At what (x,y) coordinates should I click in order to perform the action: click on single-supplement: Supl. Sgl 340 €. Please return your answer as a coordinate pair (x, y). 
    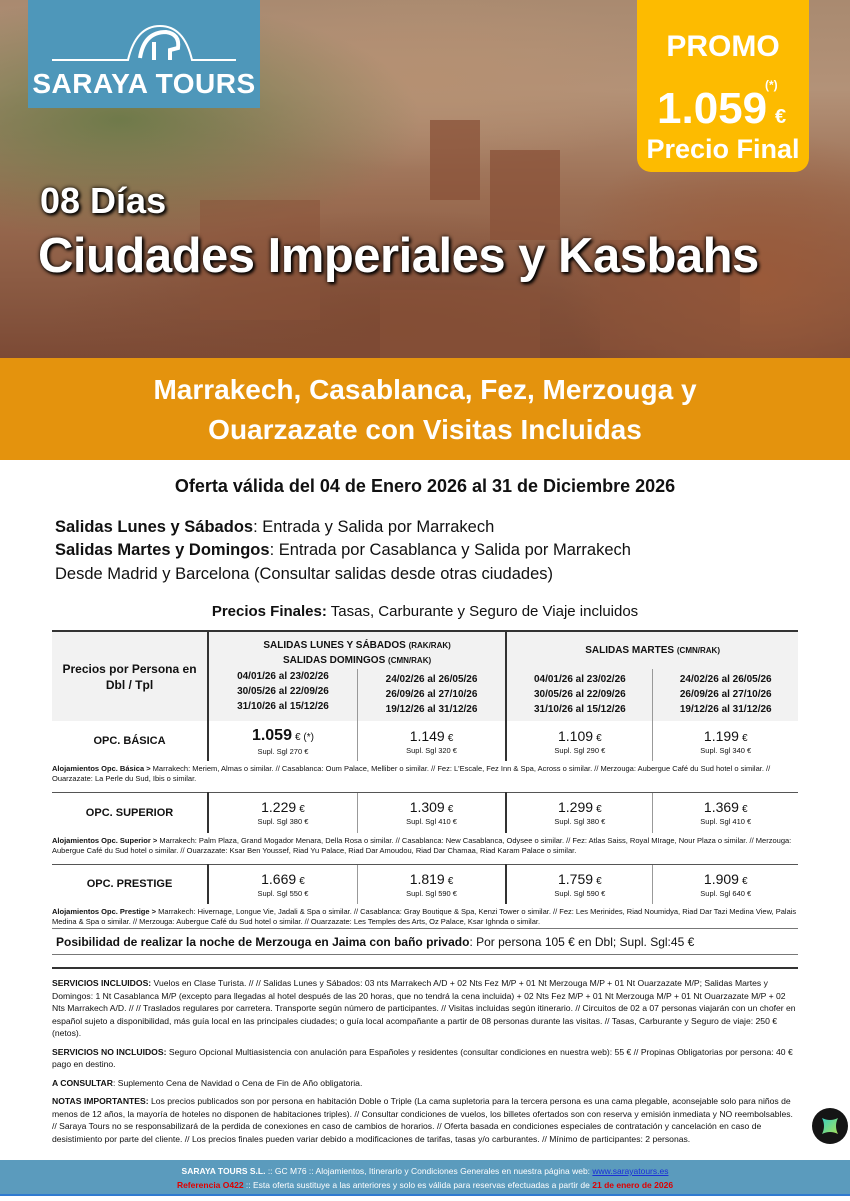
    Looking at the image, I should click on (726, 750).